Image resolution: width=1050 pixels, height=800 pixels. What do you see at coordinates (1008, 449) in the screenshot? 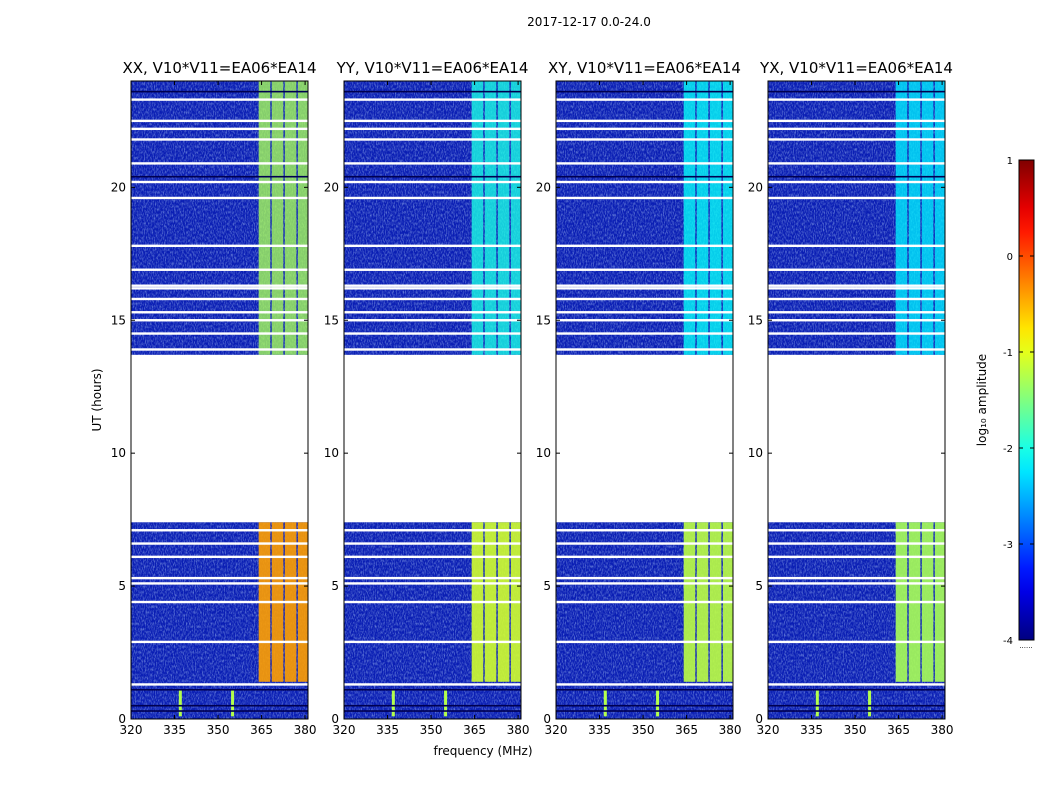
I see `colorbar-tick-label: -2` at bounding box center [1008, 449].